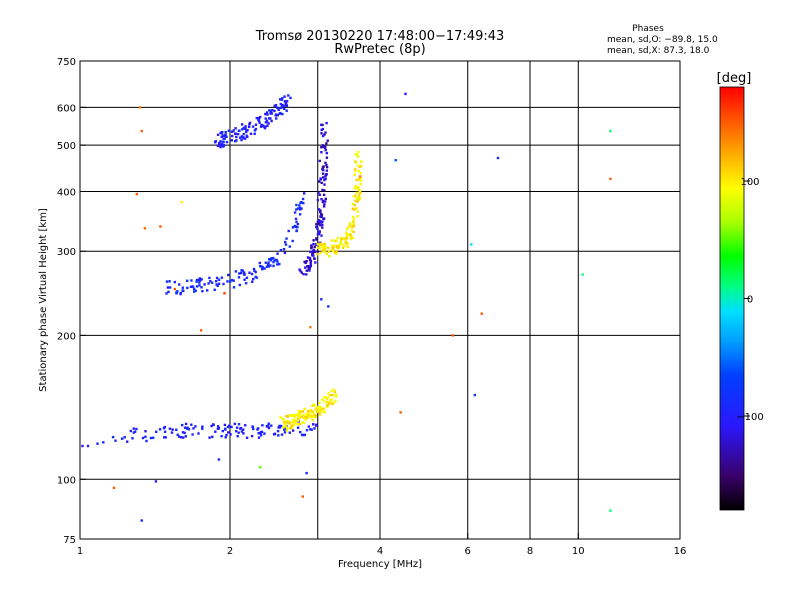 The width and height of the screenshot is (800, 600). Describe the element at coordinates (749, 182) in the screenshot. I see `colorbar-tick-label: 100` at that location.